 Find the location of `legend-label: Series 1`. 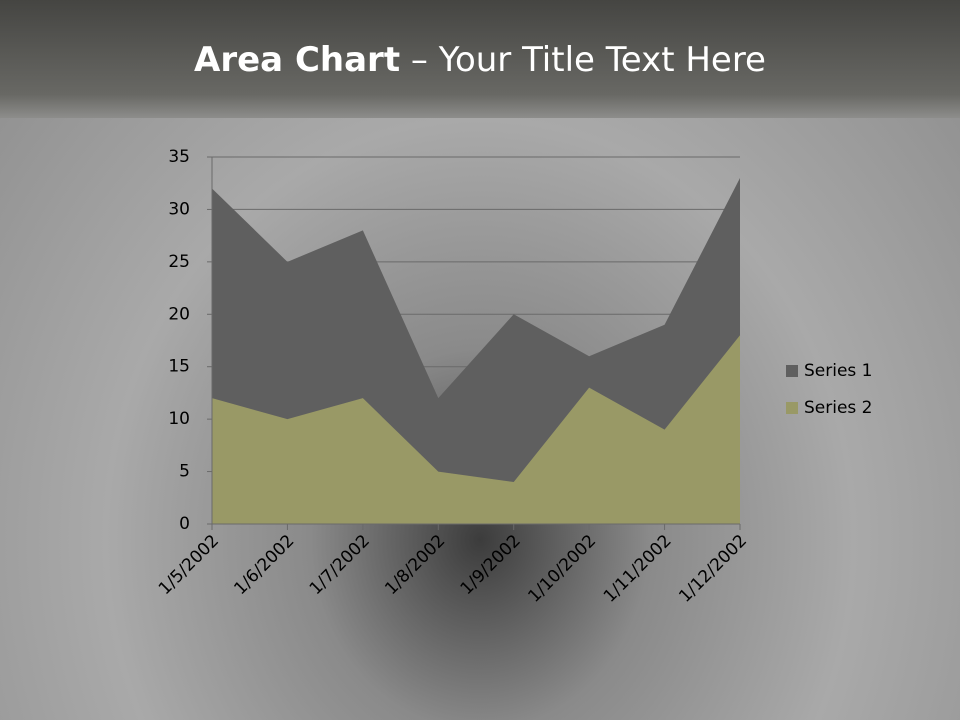

legend-label: Series 1 is located at coordinates (838, 371).